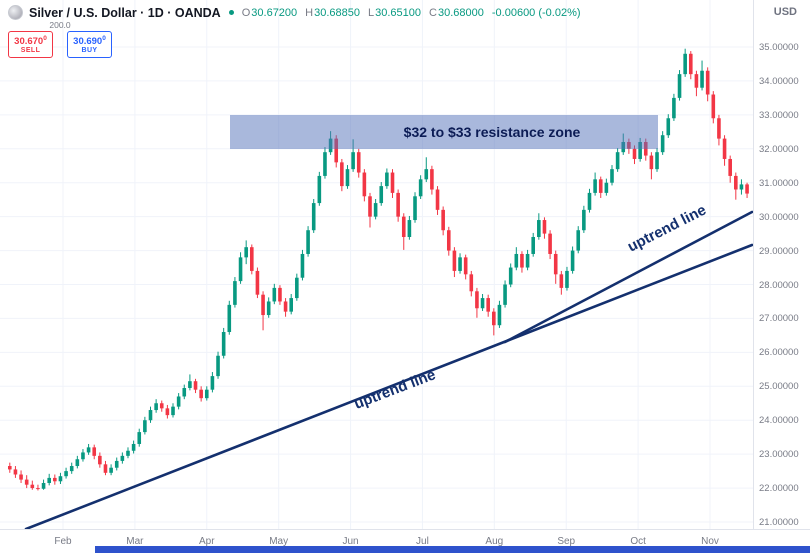  Describe the element at coordinates (779, 421) in the screenshot. I see `price-tick-label: 24.00000` at that location.